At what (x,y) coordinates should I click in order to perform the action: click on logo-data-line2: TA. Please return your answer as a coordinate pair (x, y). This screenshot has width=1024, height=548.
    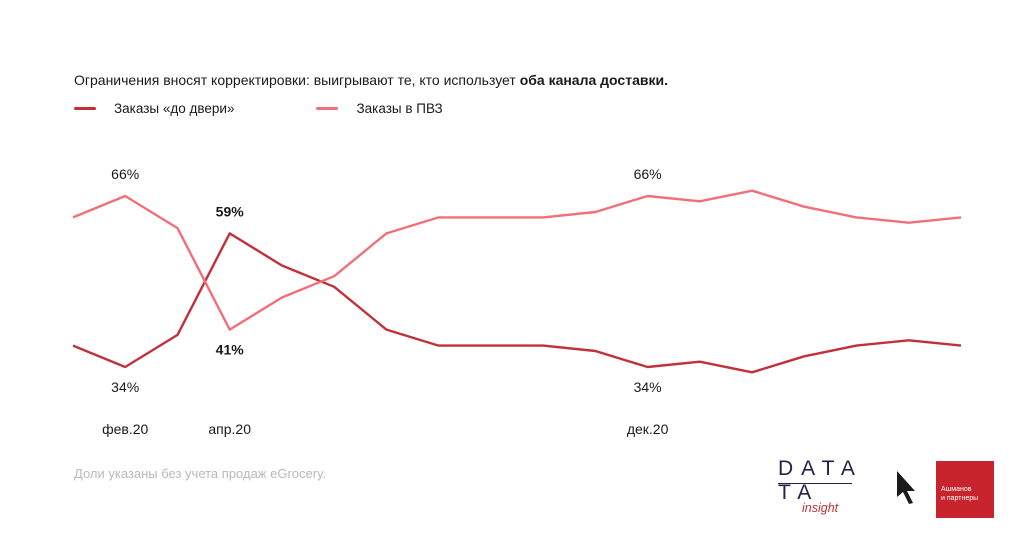
    Looking at the image, I should click on (799, 492).